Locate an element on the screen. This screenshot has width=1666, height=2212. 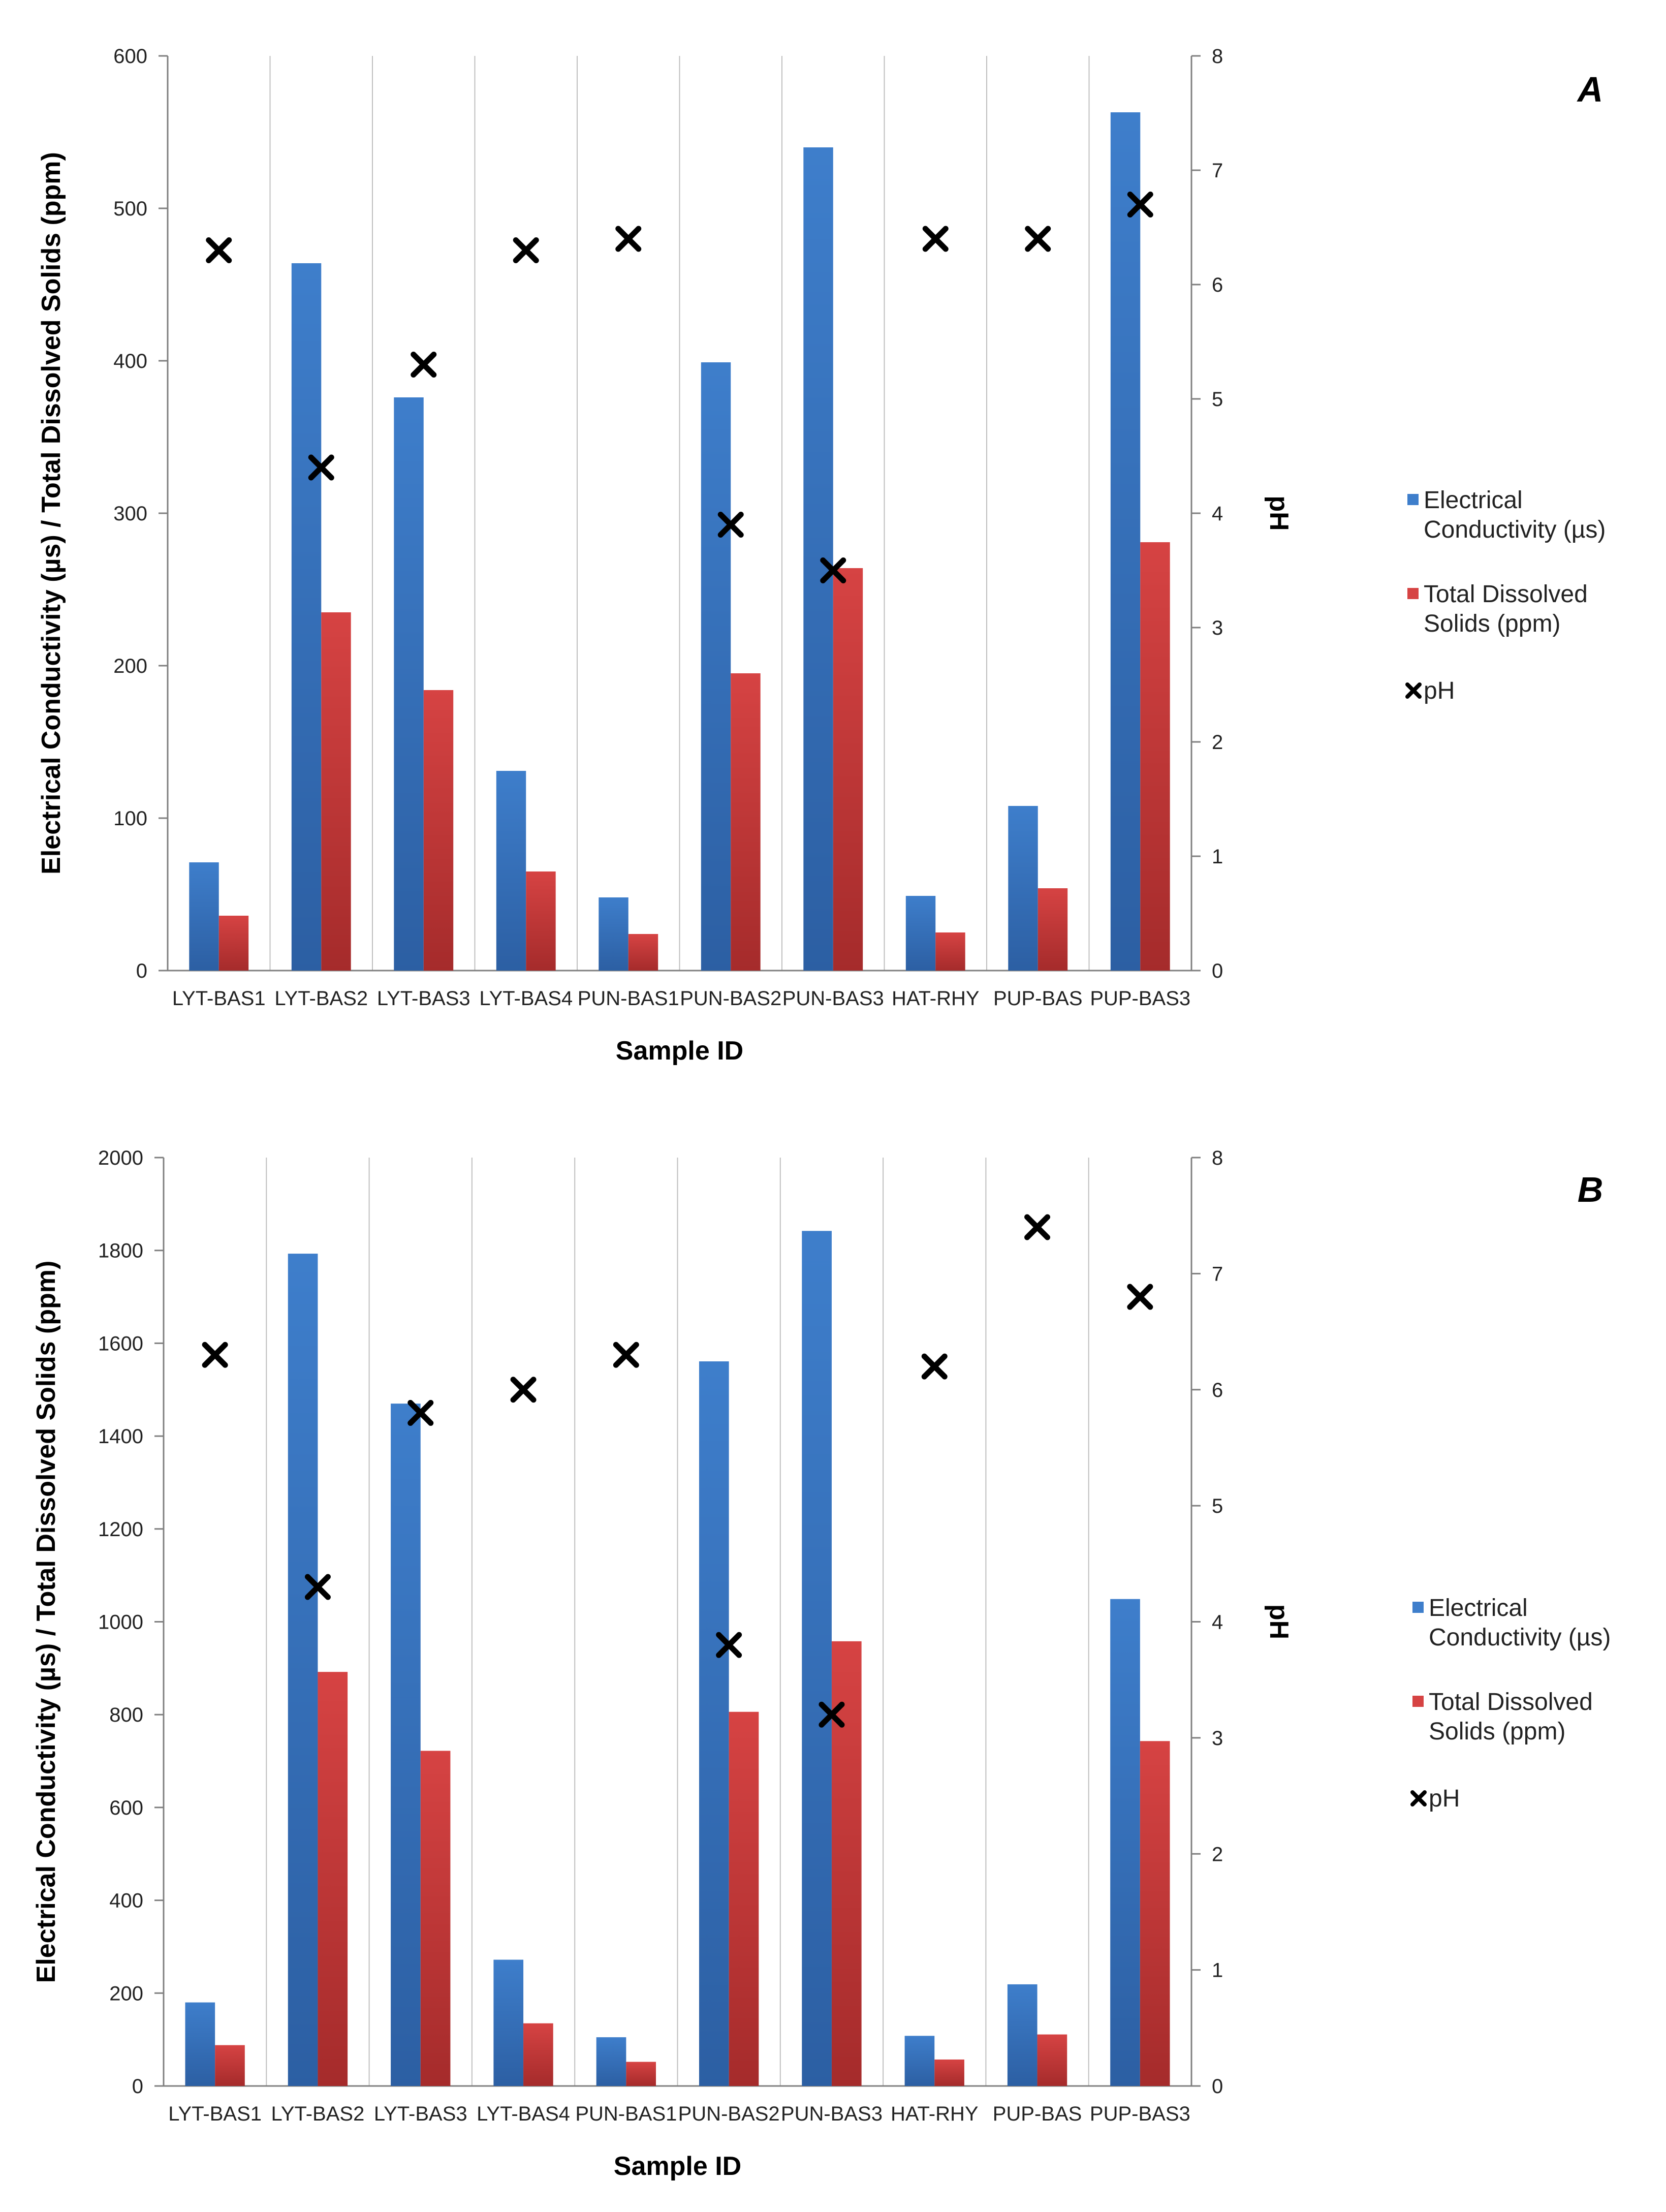
y-tick-label: 800 is located at coordinates (126, 1715).